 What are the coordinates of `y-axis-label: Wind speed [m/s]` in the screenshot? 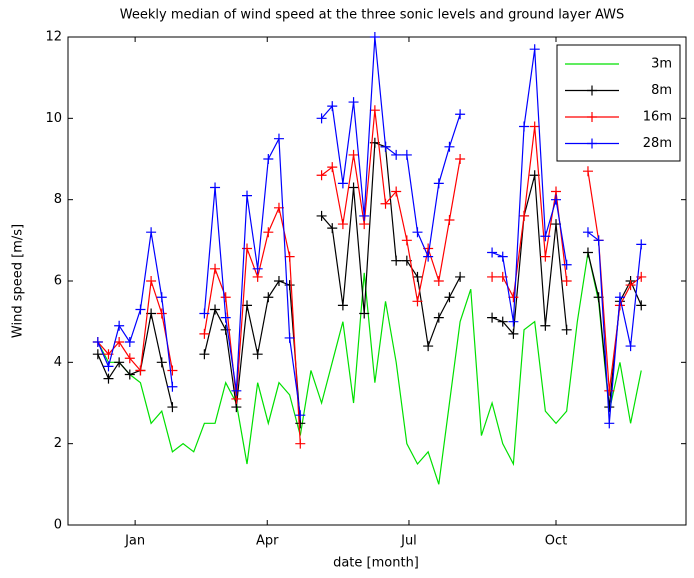 It's located at (18, 281).